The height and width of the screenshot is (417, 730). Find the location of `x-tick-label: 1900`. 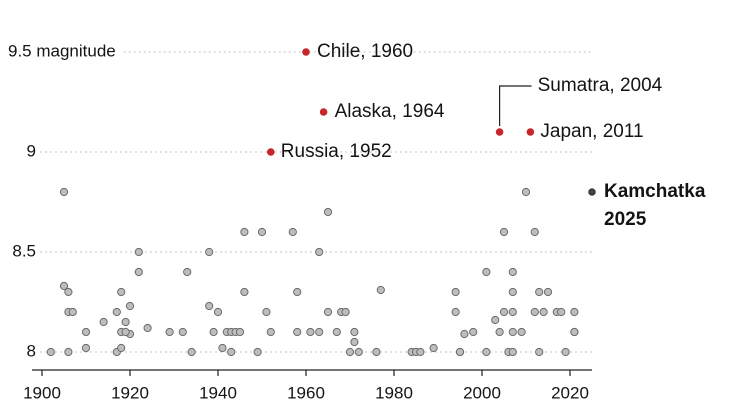

x-tick-label: 1900 is located at coordinates (42, 392).